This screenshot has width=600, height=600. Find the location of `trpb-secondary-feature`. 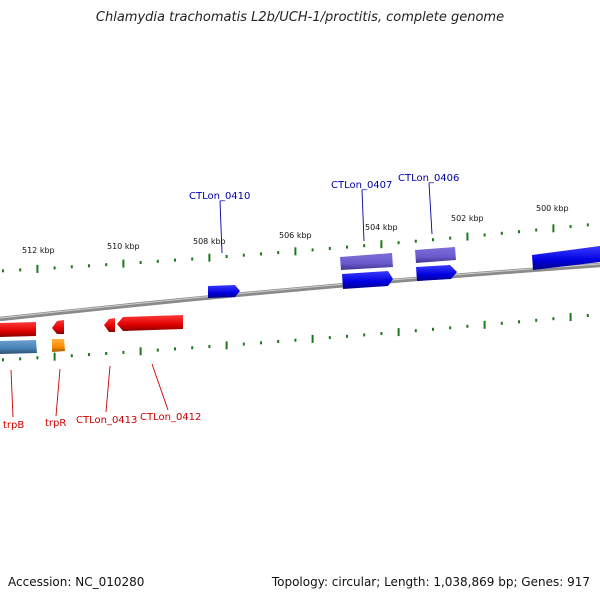

trpb-secondary-feature is located at coordinates (18, 347).